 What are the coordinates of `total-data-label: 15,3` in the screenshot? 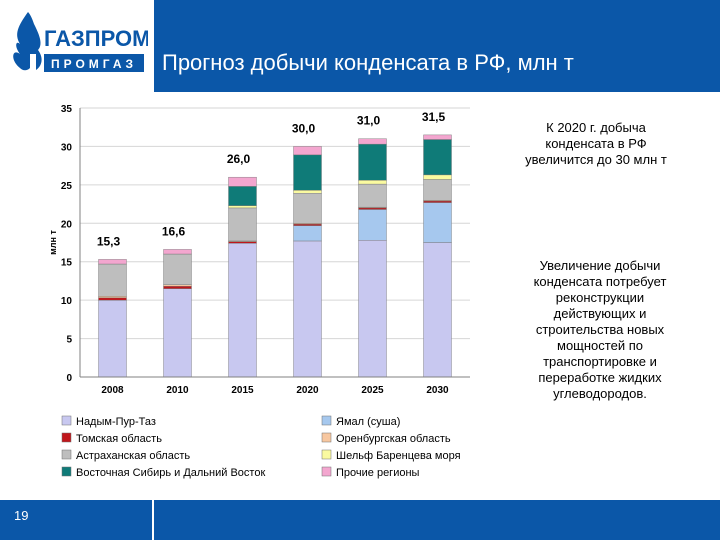 It's located at (109, 241).